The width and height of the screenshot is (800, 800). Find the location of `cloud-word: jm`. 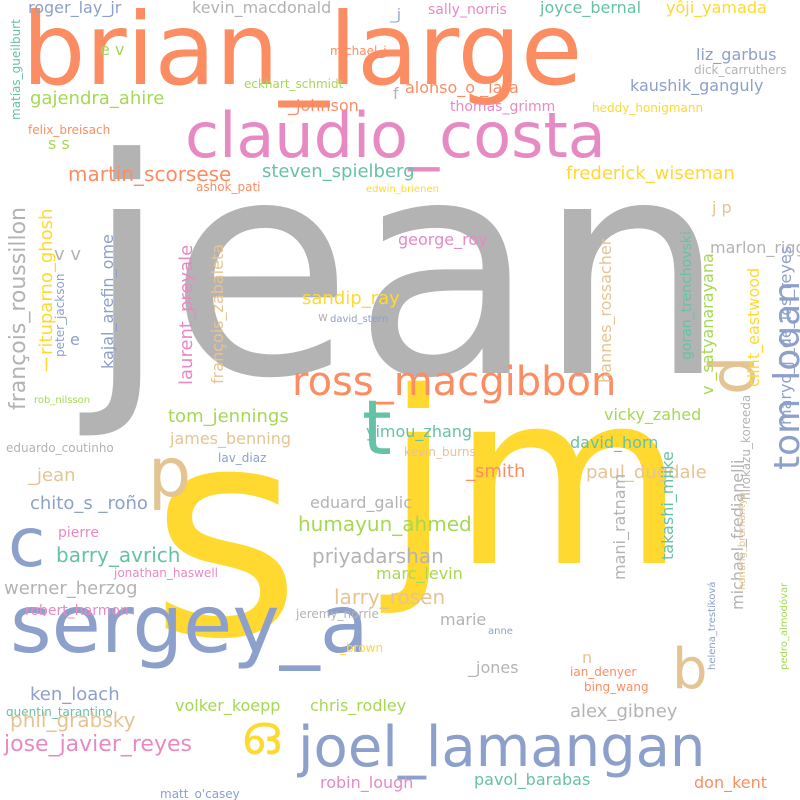

cloud-word: jm is located at coordinates (535, 480).